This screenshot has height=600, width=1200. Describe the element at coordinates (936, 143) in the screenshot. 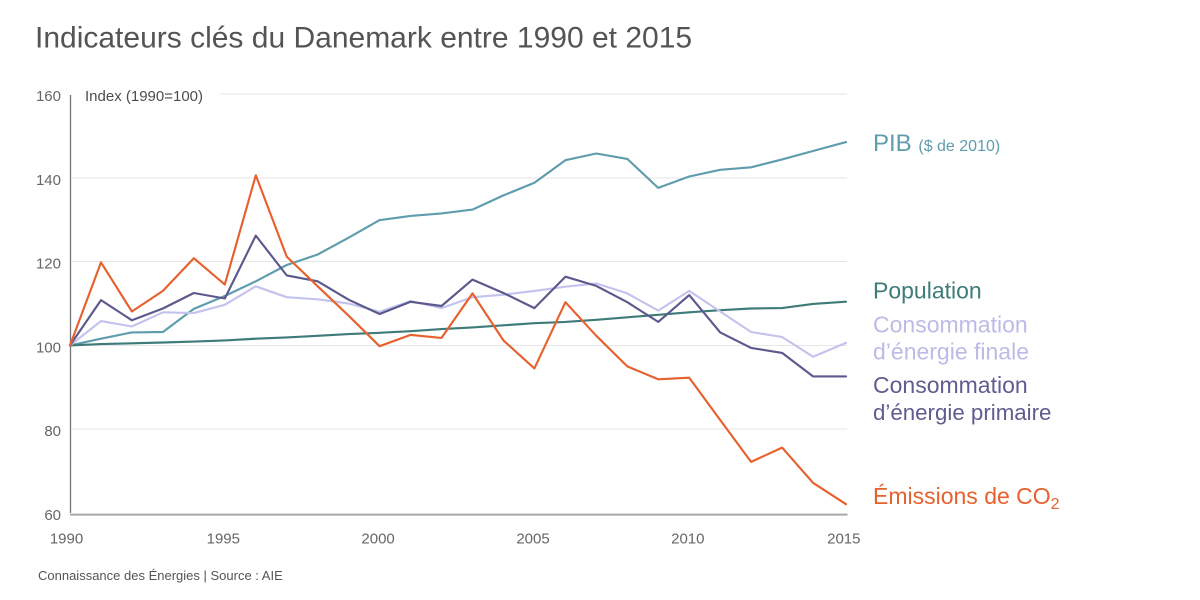

I see `svg-text: PIB ($ de 2010)` at that location.